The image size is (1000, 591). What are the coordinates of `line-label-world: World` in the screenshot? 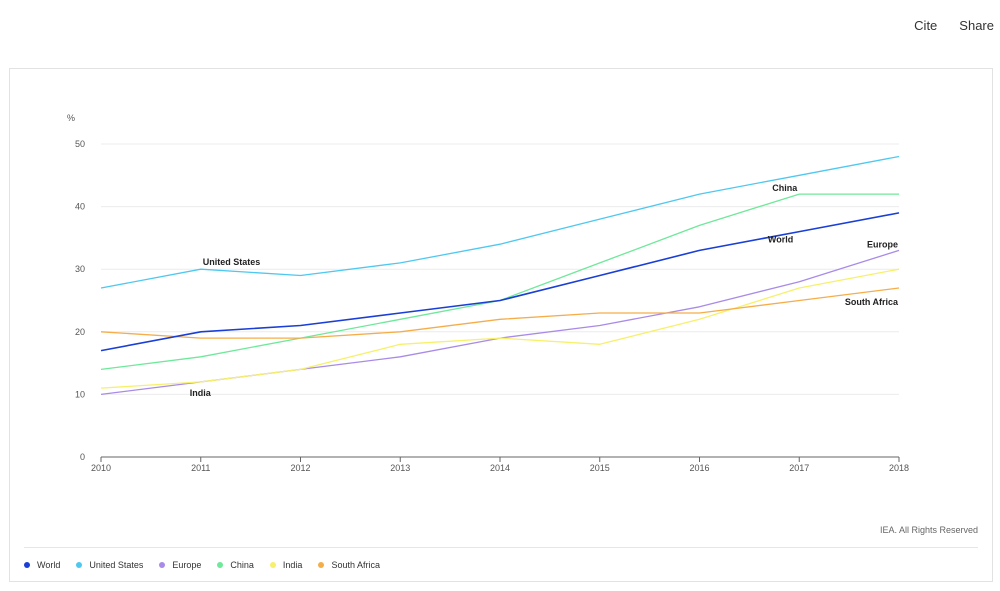 It's located at (780, 240).